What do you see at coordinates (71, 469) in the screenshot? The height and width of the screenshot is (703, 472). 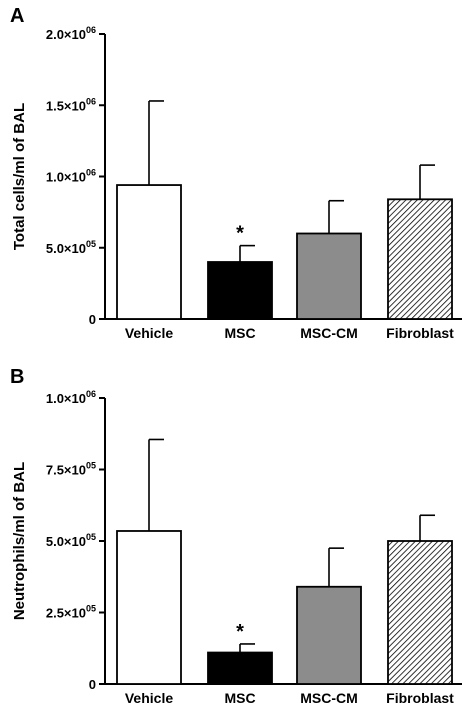 I see `y-tick-label: 7.5×1005` at bounding box center [71, 469].